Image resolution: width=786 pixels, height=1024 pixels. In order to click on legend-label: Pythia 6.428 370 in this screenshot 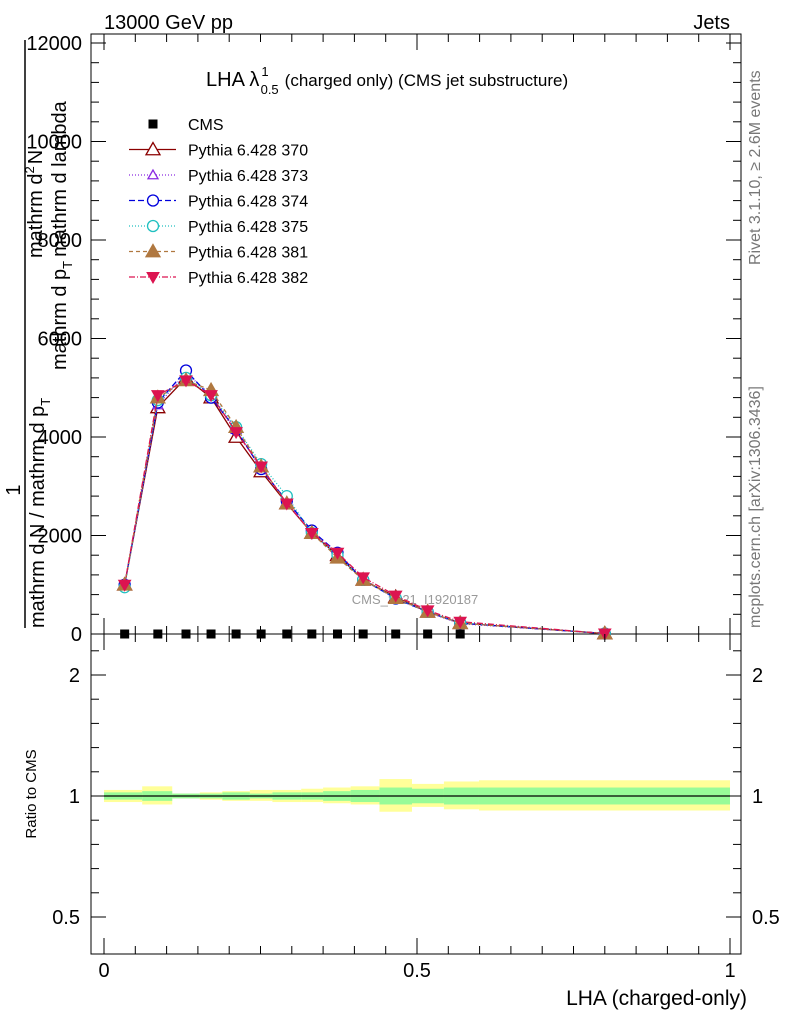, I will do `click(248, 151)`.